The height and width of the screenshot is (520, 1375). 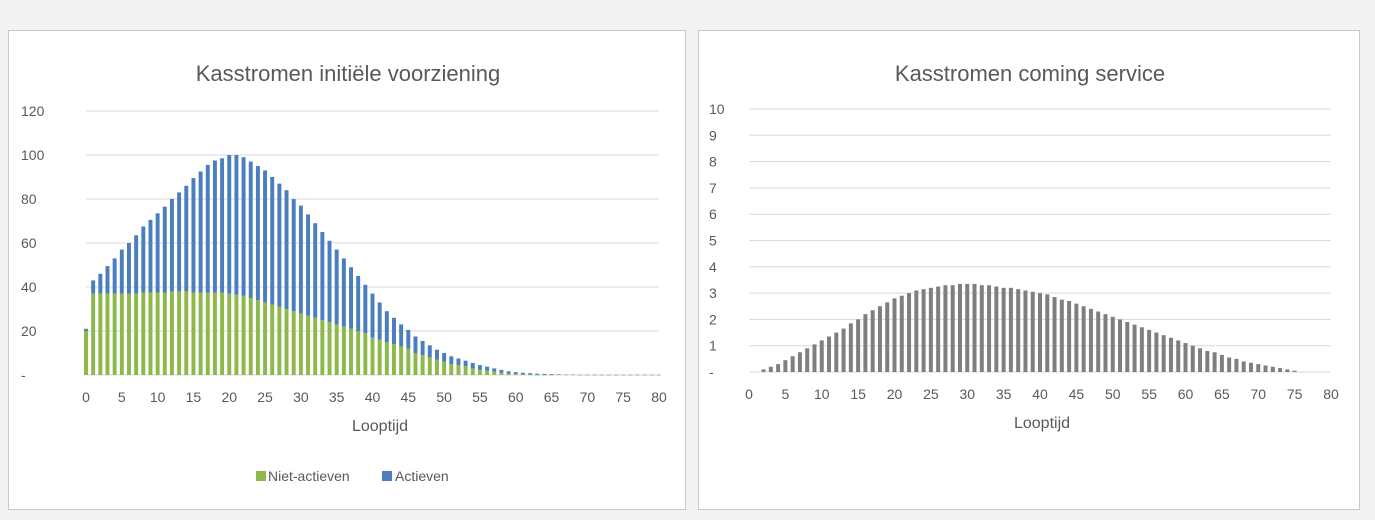 What do you see at coordinates (785, 394) in the screenshot?
I see `x-tick-label: 5` at bounding box center [785, 394].